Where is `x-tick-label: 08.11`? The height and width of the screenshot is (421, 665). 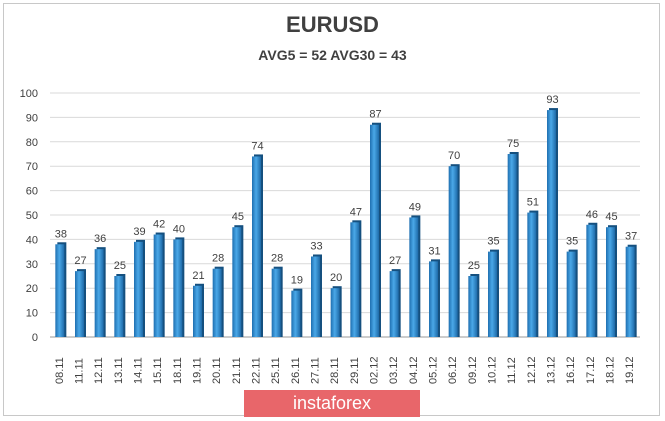
x-tick-label: 08.11 is located at coordinates (60, 370).